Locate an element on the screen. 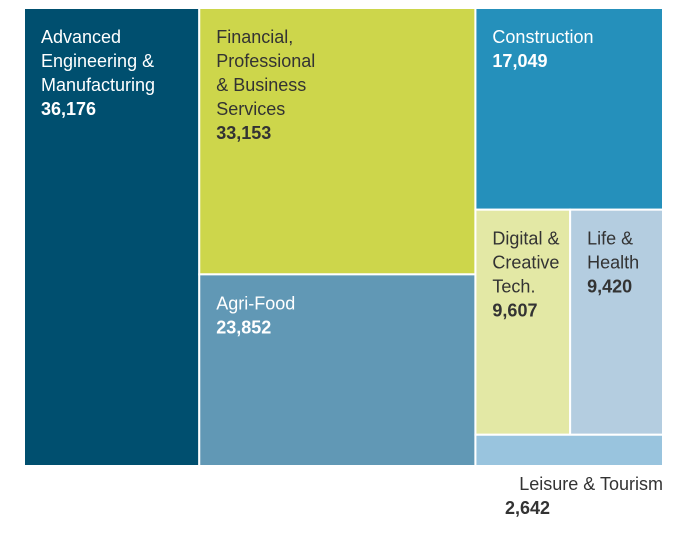  label-life-health: Life & Health is located at coordinates (613, 251).